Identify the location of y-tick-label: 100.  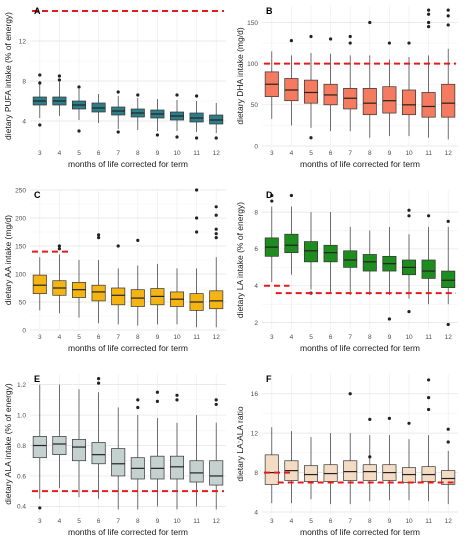
(20, 274).